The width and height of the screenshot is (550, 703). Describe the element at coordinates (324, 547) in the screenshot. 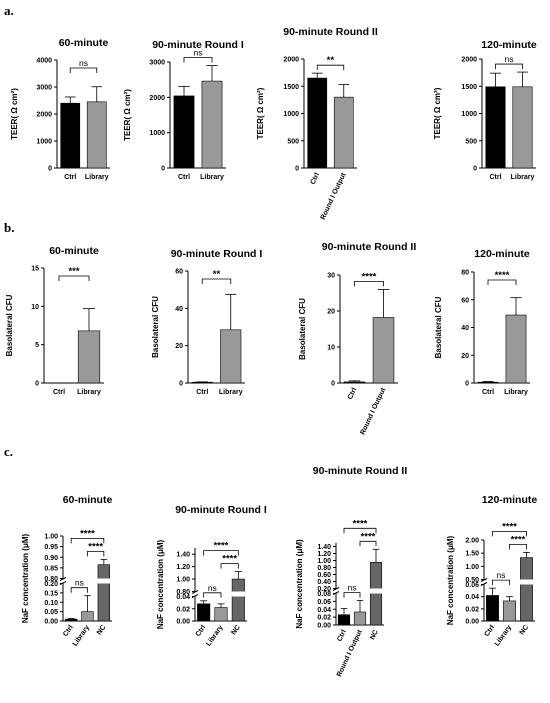

I see `y-tick-label: 1.40` at that location.